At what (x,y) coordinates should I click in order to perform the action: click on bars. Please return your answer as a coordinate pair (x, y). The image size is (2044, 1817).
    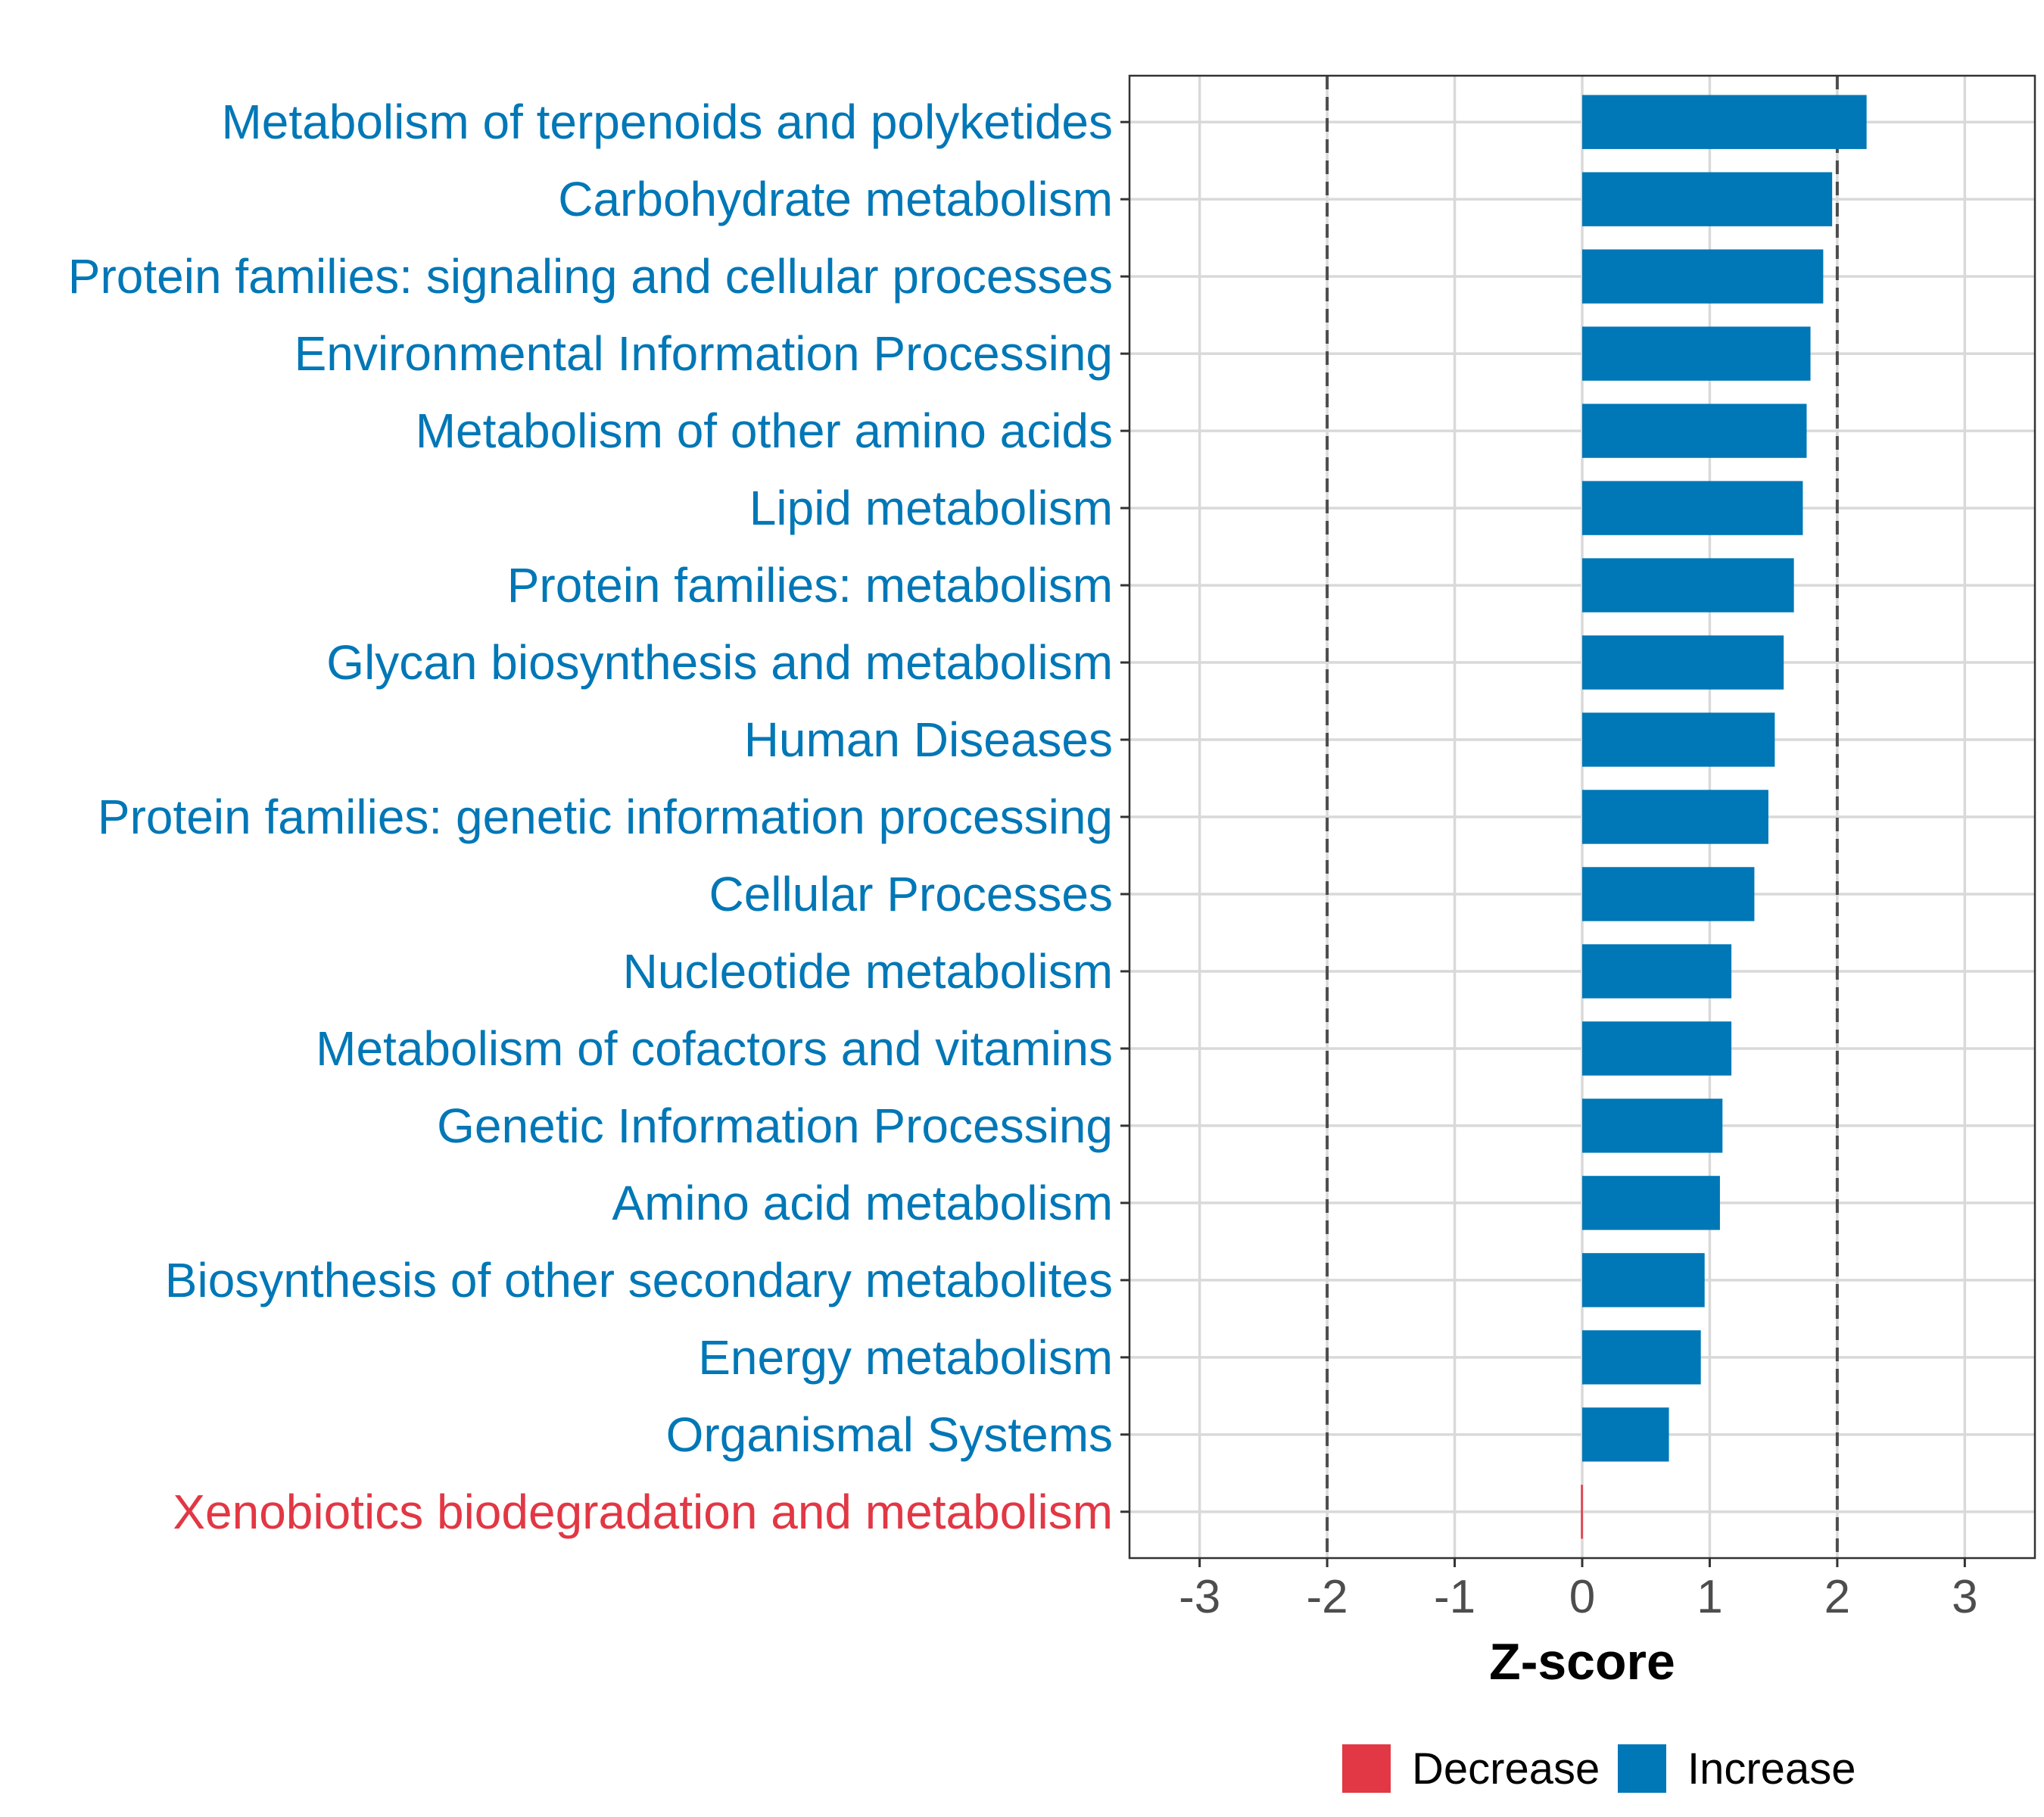
    Looking at the image, I should click on (1724, 817).